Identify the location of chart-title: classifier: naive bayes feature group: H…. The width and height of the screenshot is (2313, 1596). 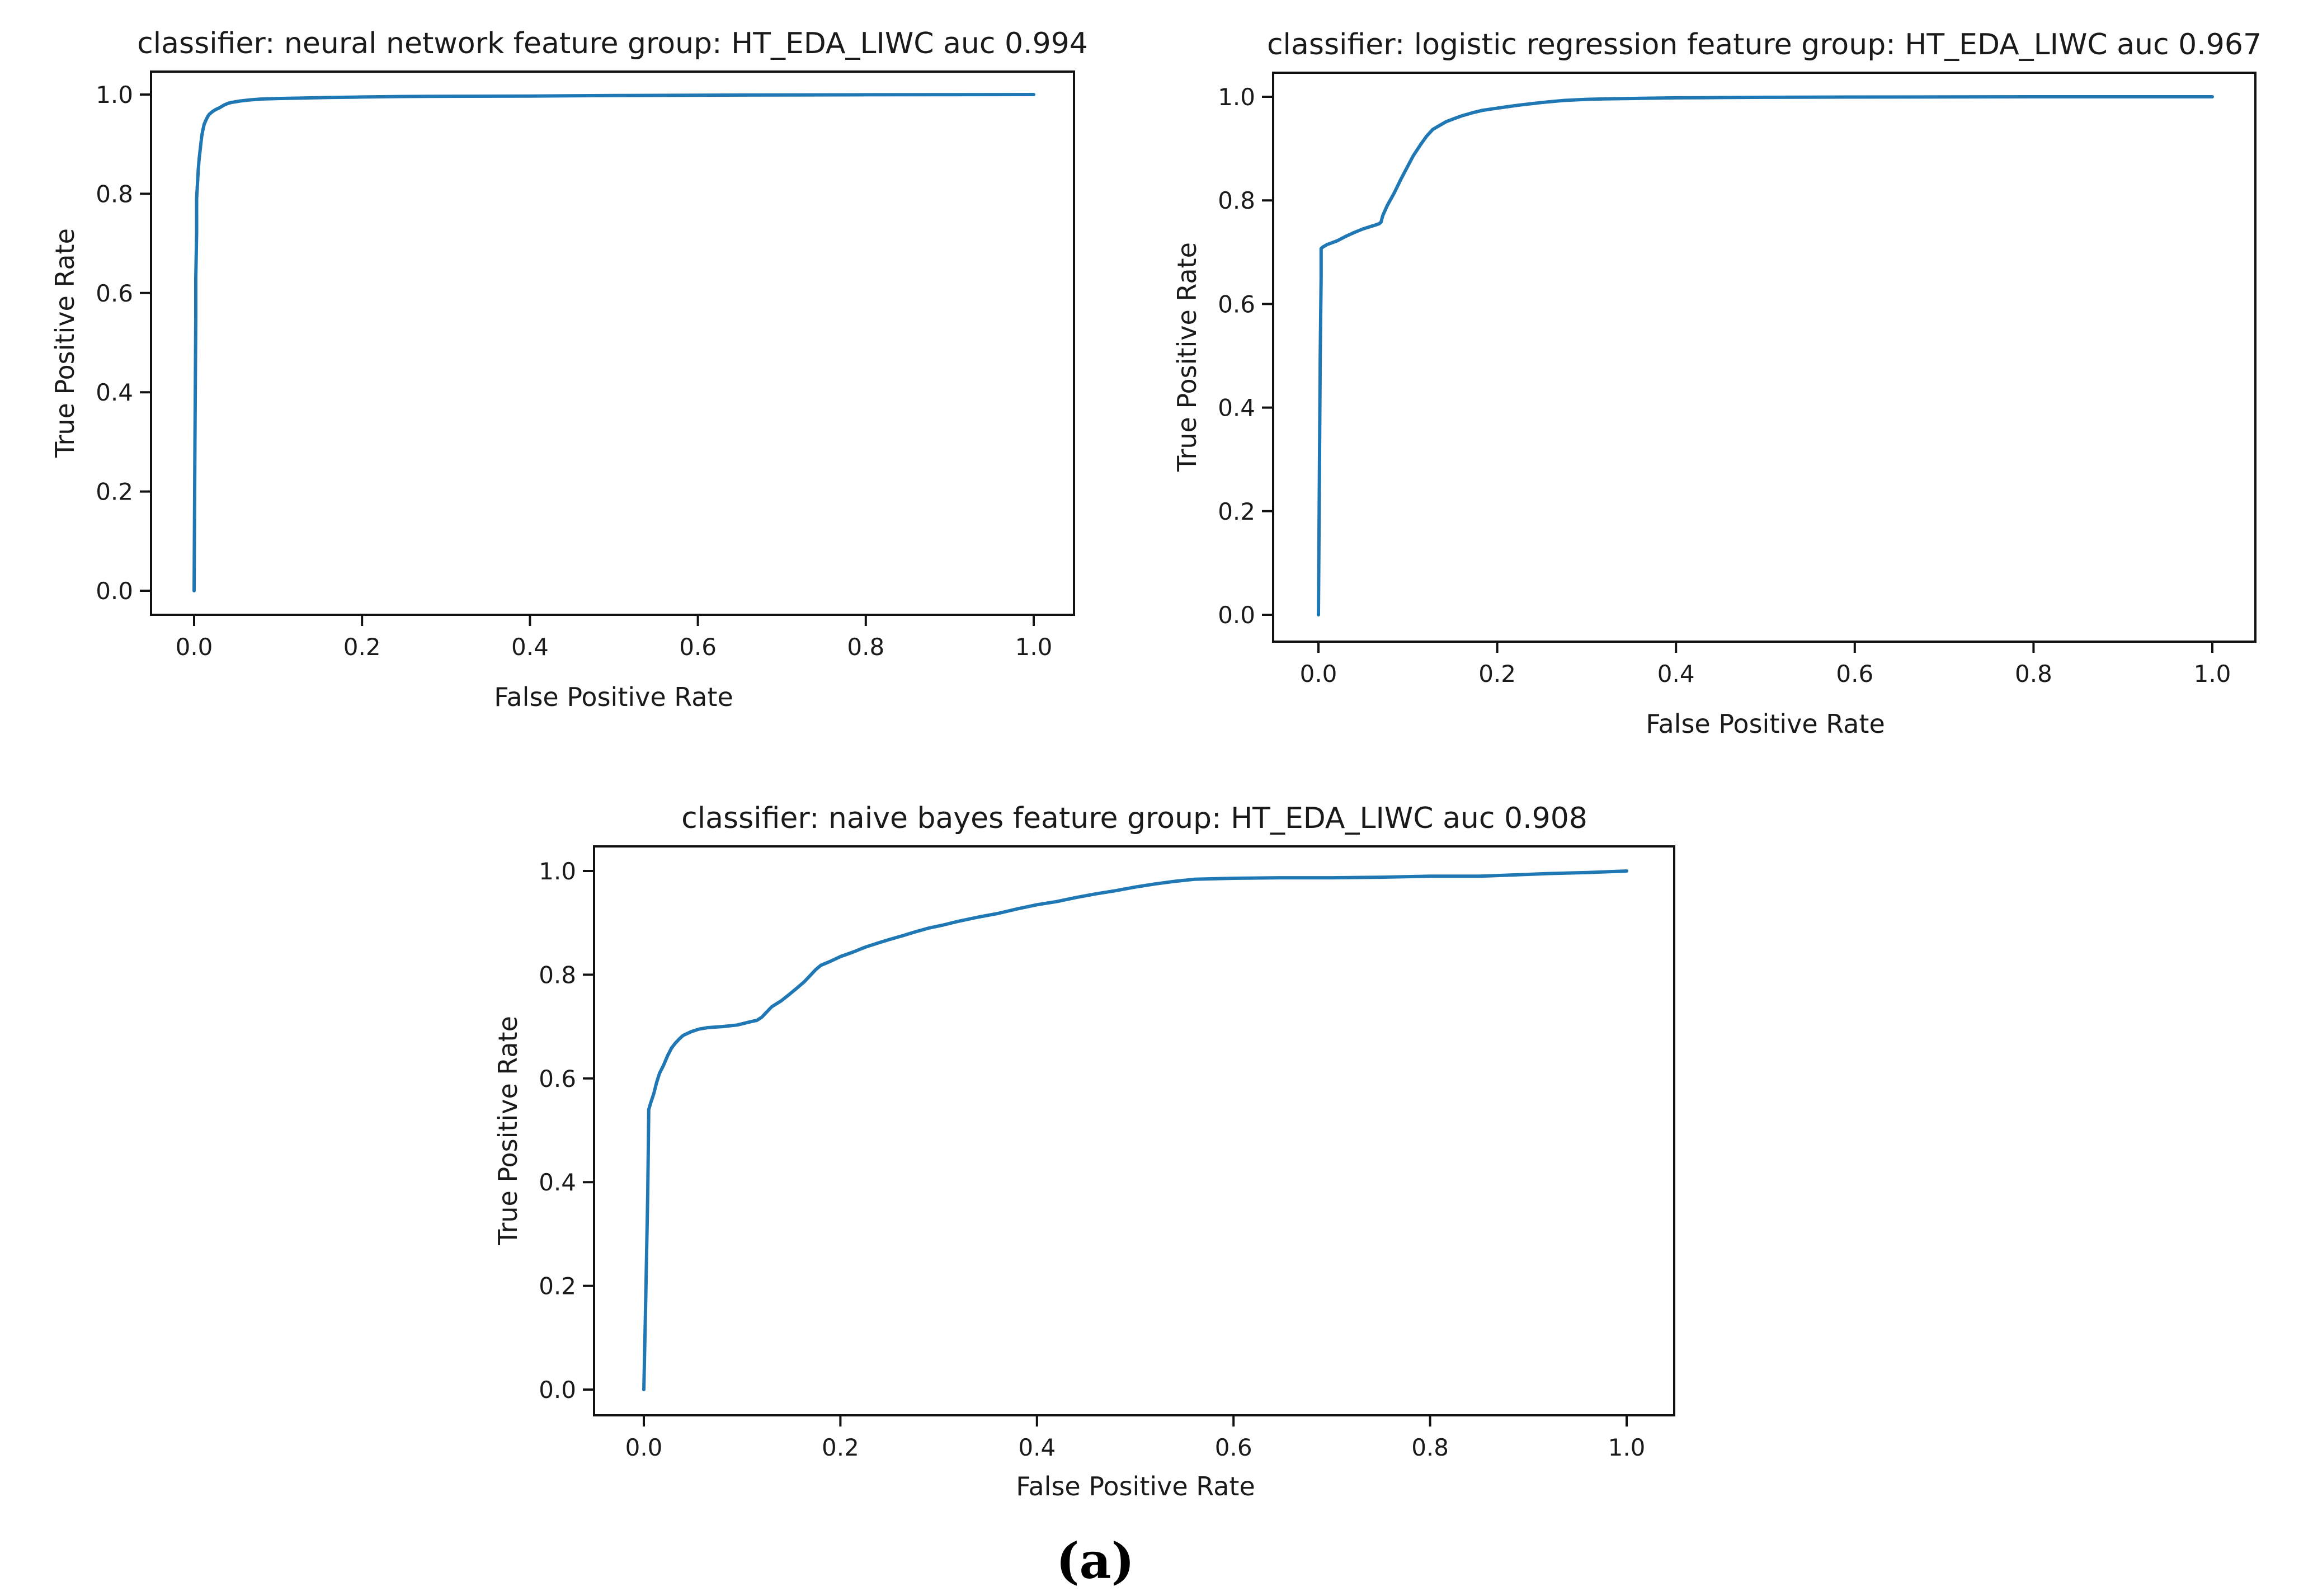
(1134, 818).